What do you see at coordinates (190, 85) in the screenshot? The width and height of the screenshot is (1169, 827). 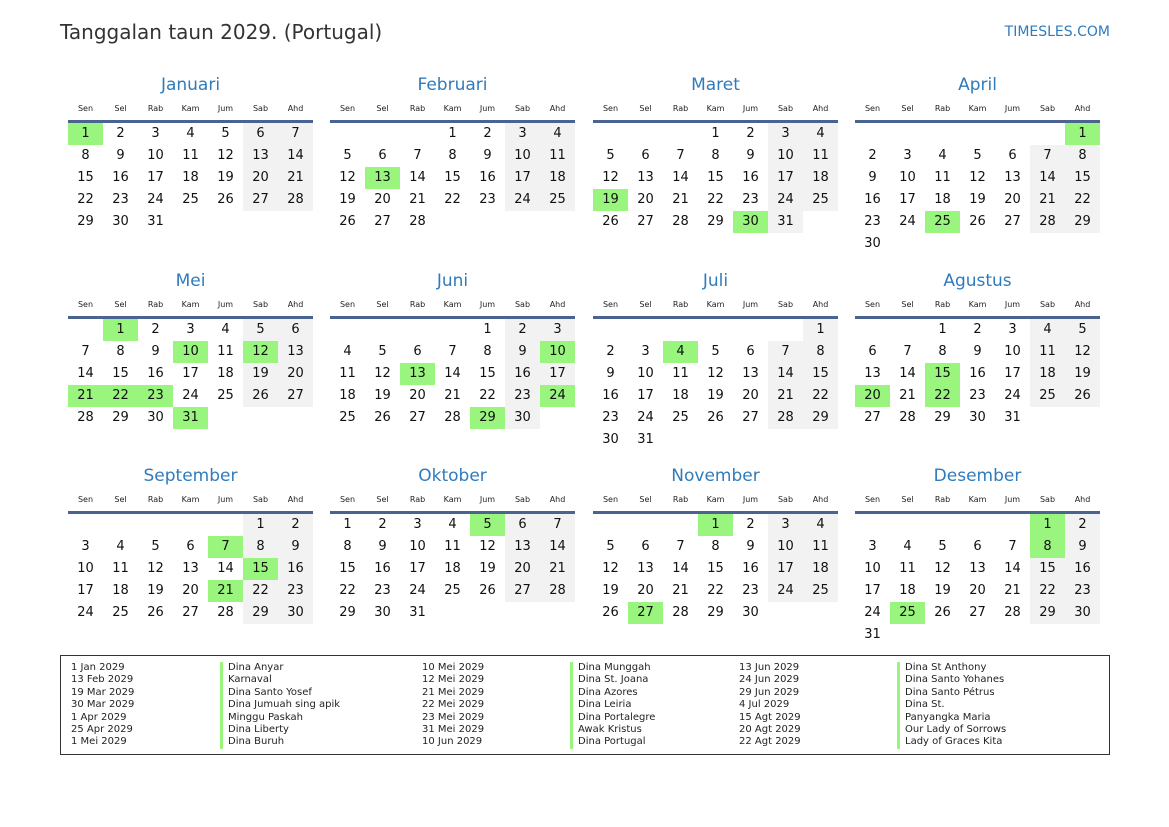 I see `month-title: Januari` at bounding box center [190, 85].